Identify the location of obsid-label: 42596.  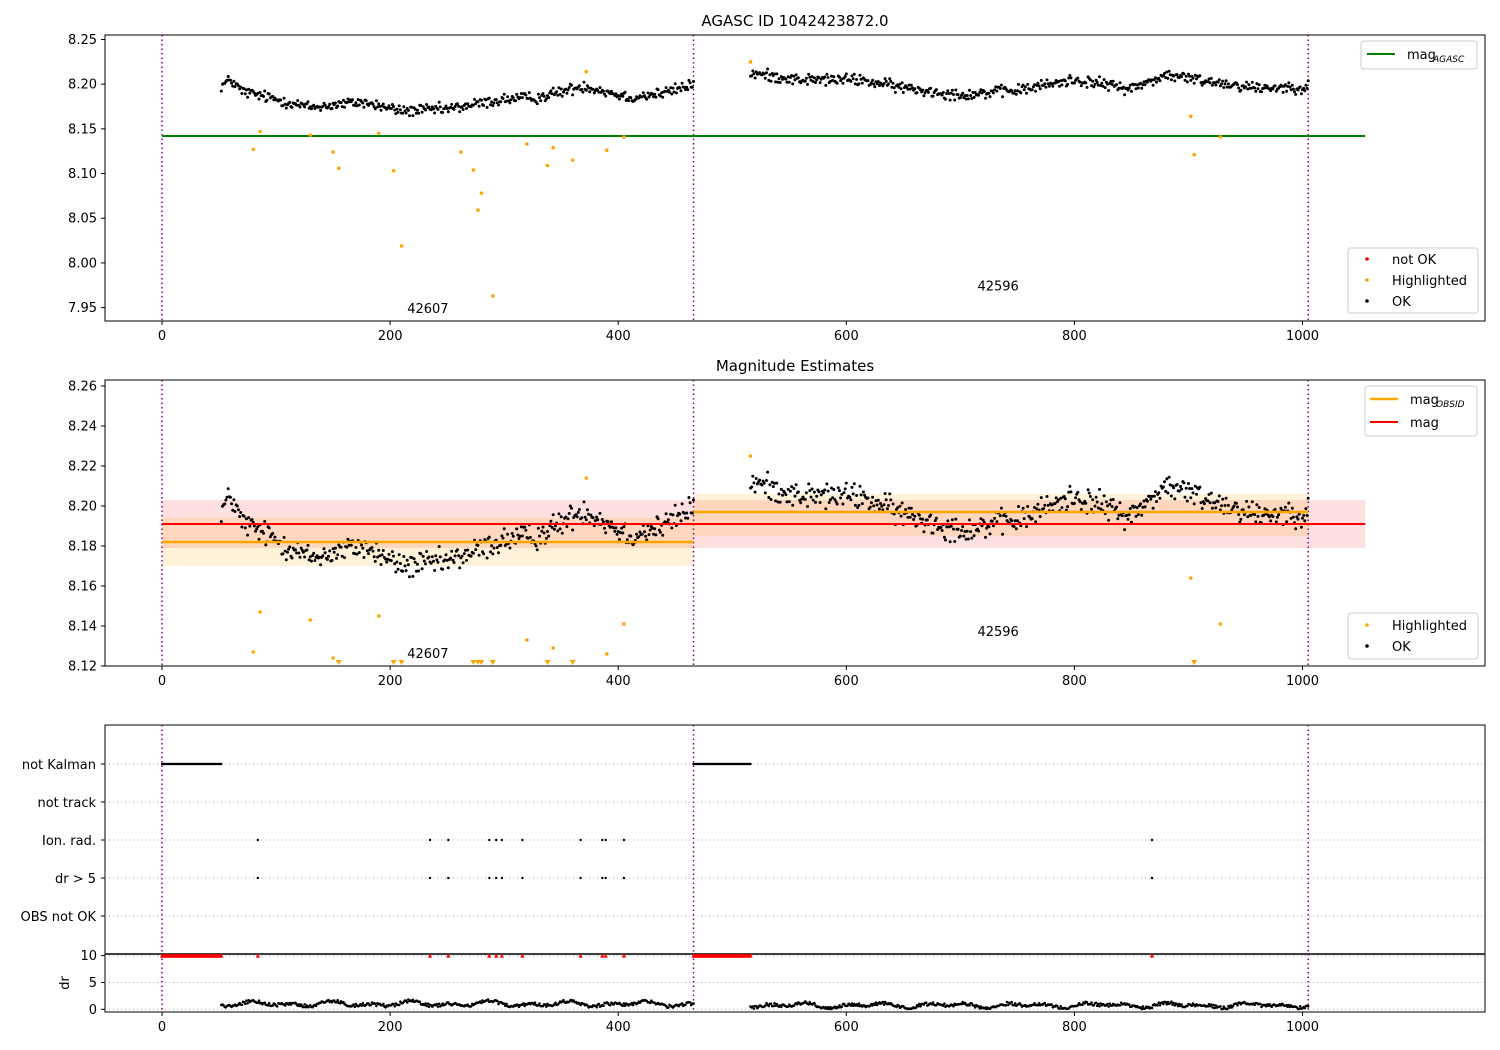
(997, 287).